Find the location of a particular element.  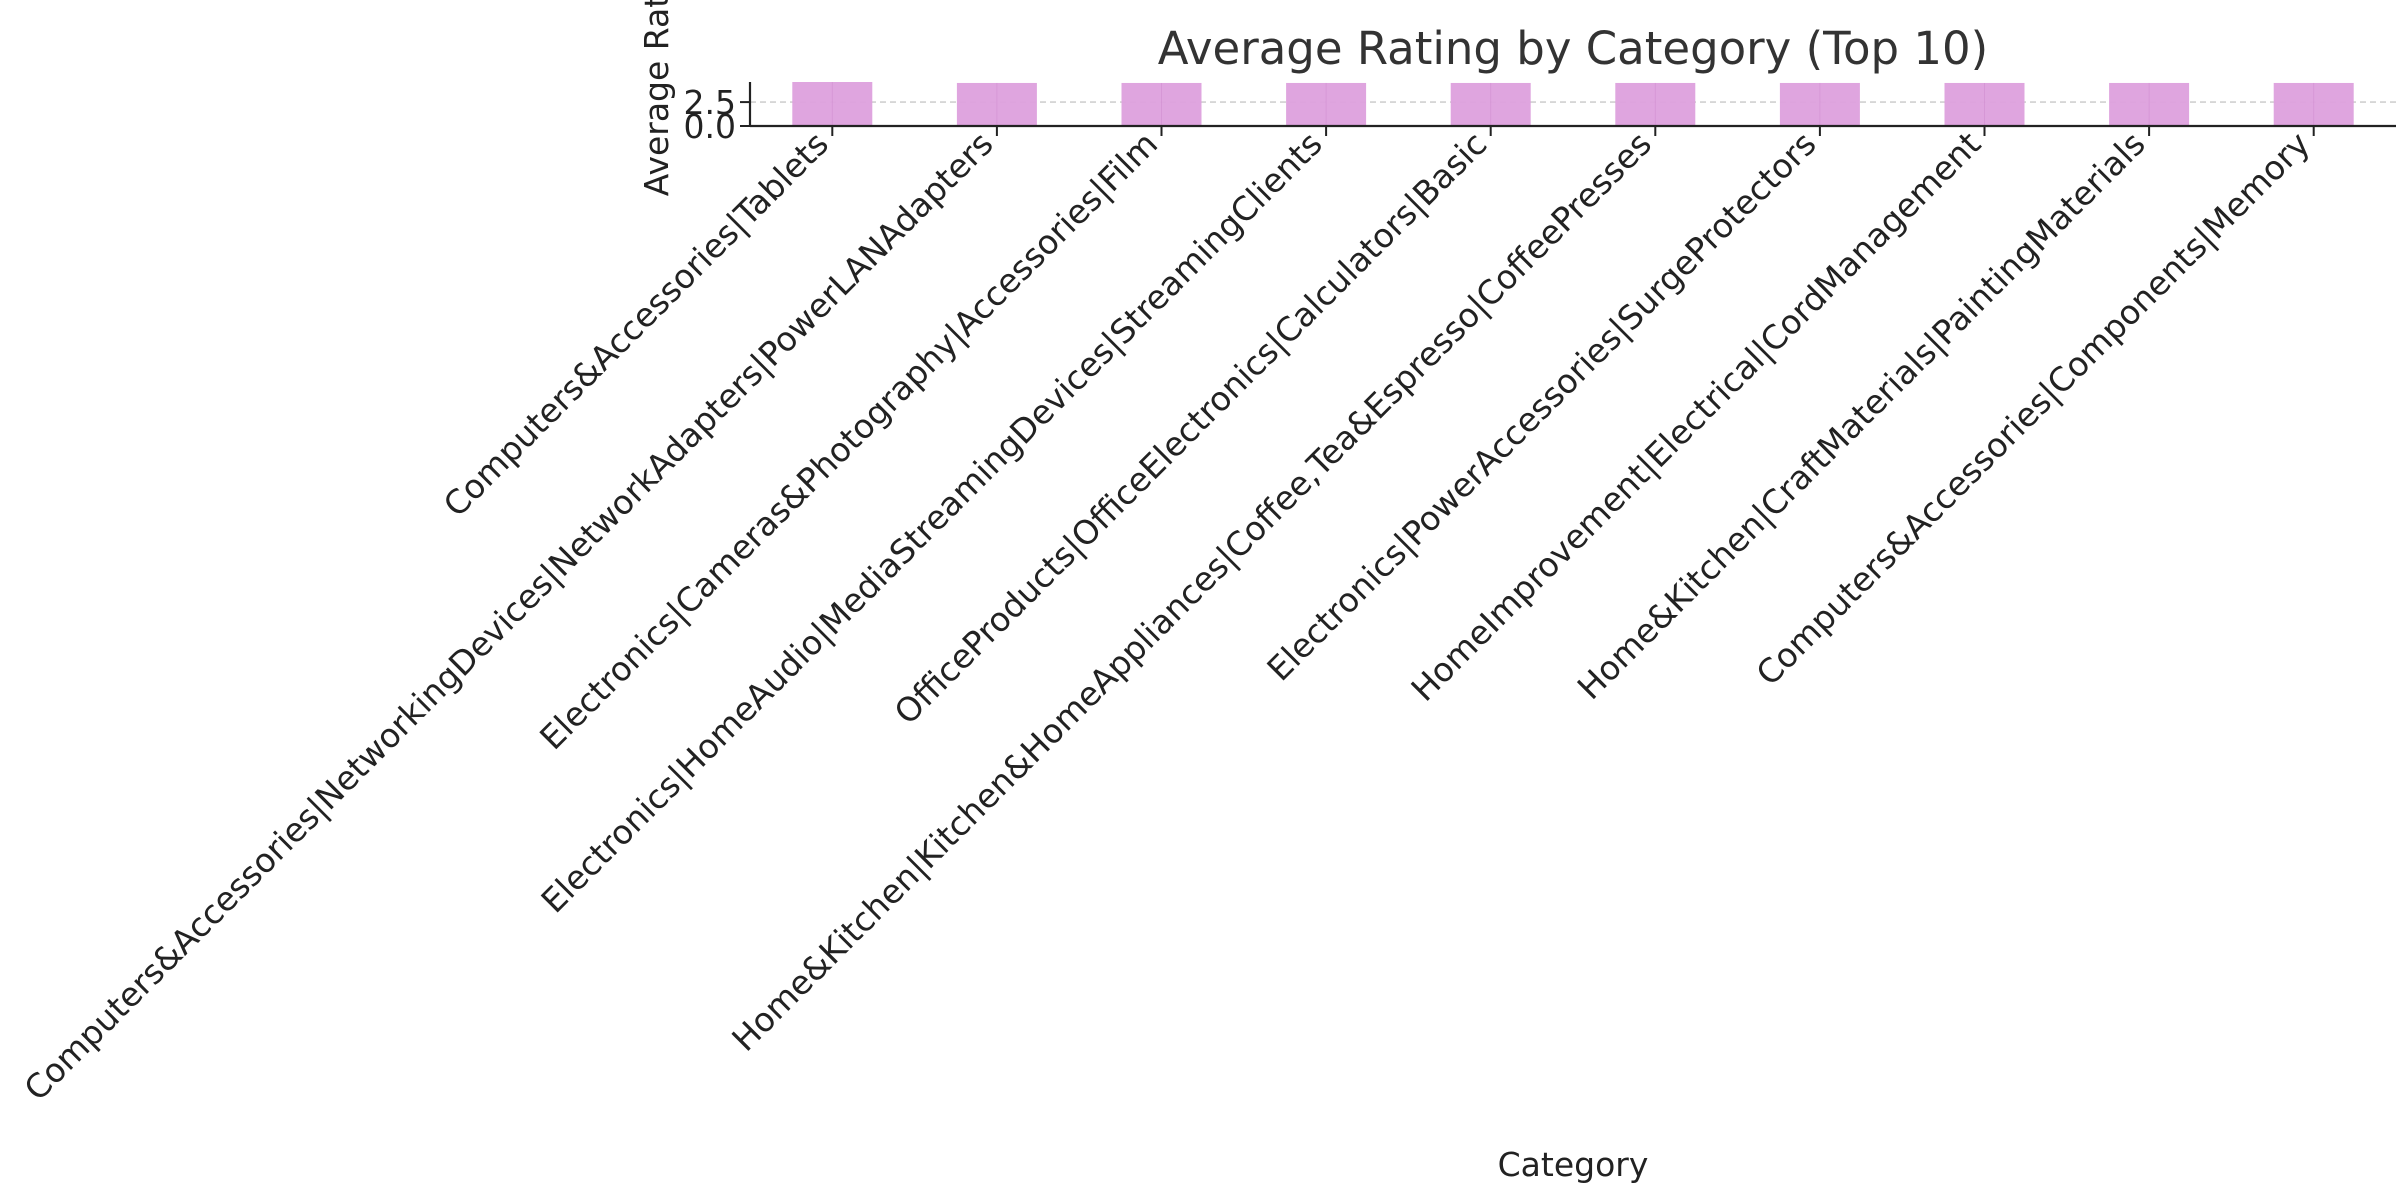

y-axis-label: Average Rating is located at coordinates (656, 98).